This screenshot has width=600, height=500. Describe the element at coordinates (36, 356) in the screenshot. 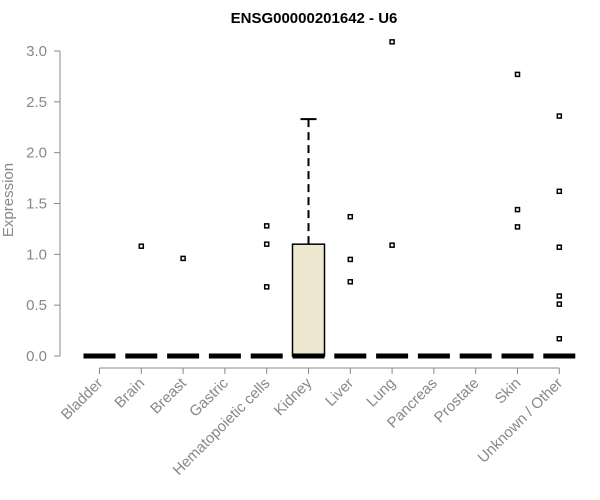

I see `y-tick-label: 0.0` at that location.